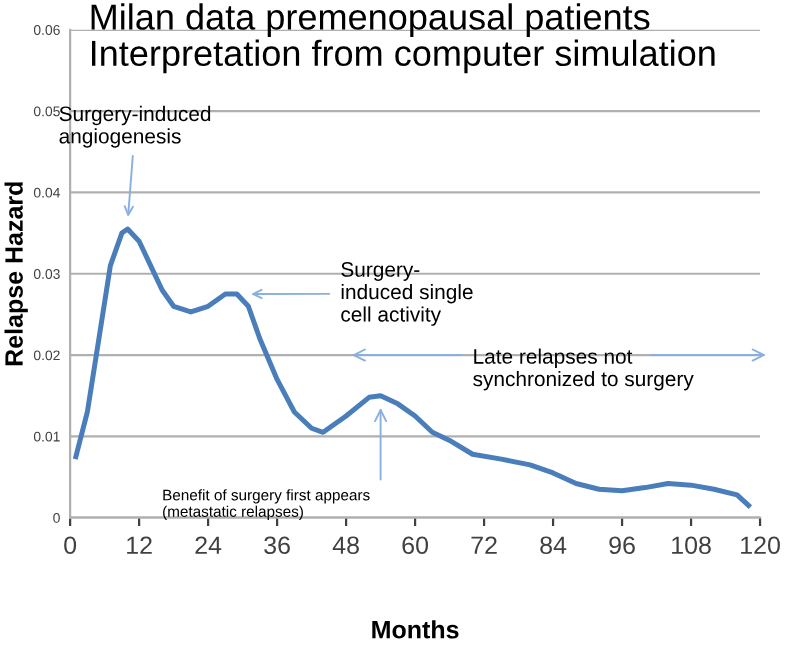 The width and height of the screenshot is (806, 662). What do you see at coordinates (135, 126) in the screenshot?
I see `annotation: Surgery-induced angiogenesis` at bounding box center [135, 126].